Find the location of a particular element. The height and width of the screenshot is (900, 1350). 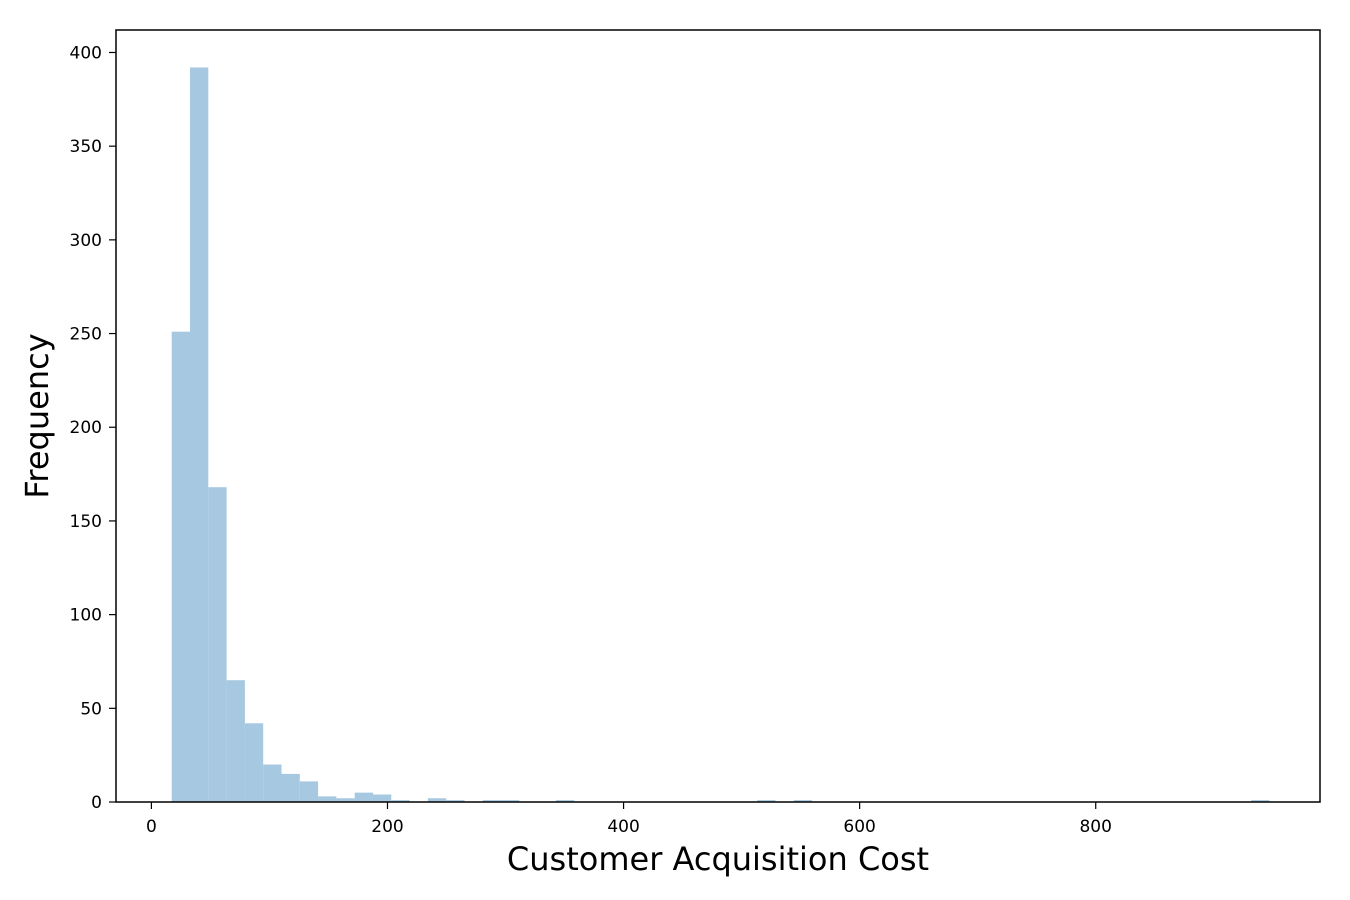

x-tick-label: 400 is located at coordinates (623, 827).